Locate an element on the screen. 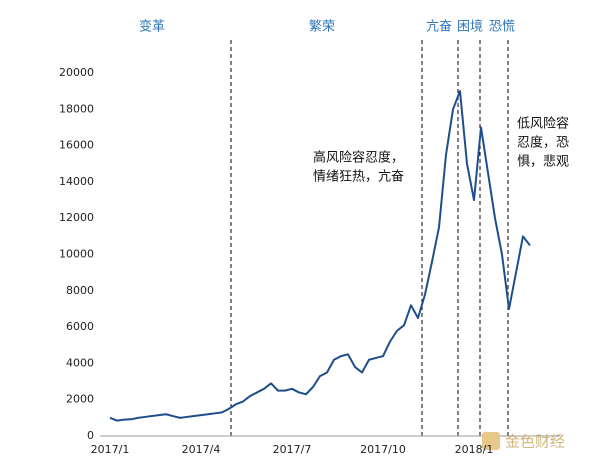 This screenshot has width=600, height=466. annotation: 情绪狂热，亢奋 is located at coordinates (358, 177).